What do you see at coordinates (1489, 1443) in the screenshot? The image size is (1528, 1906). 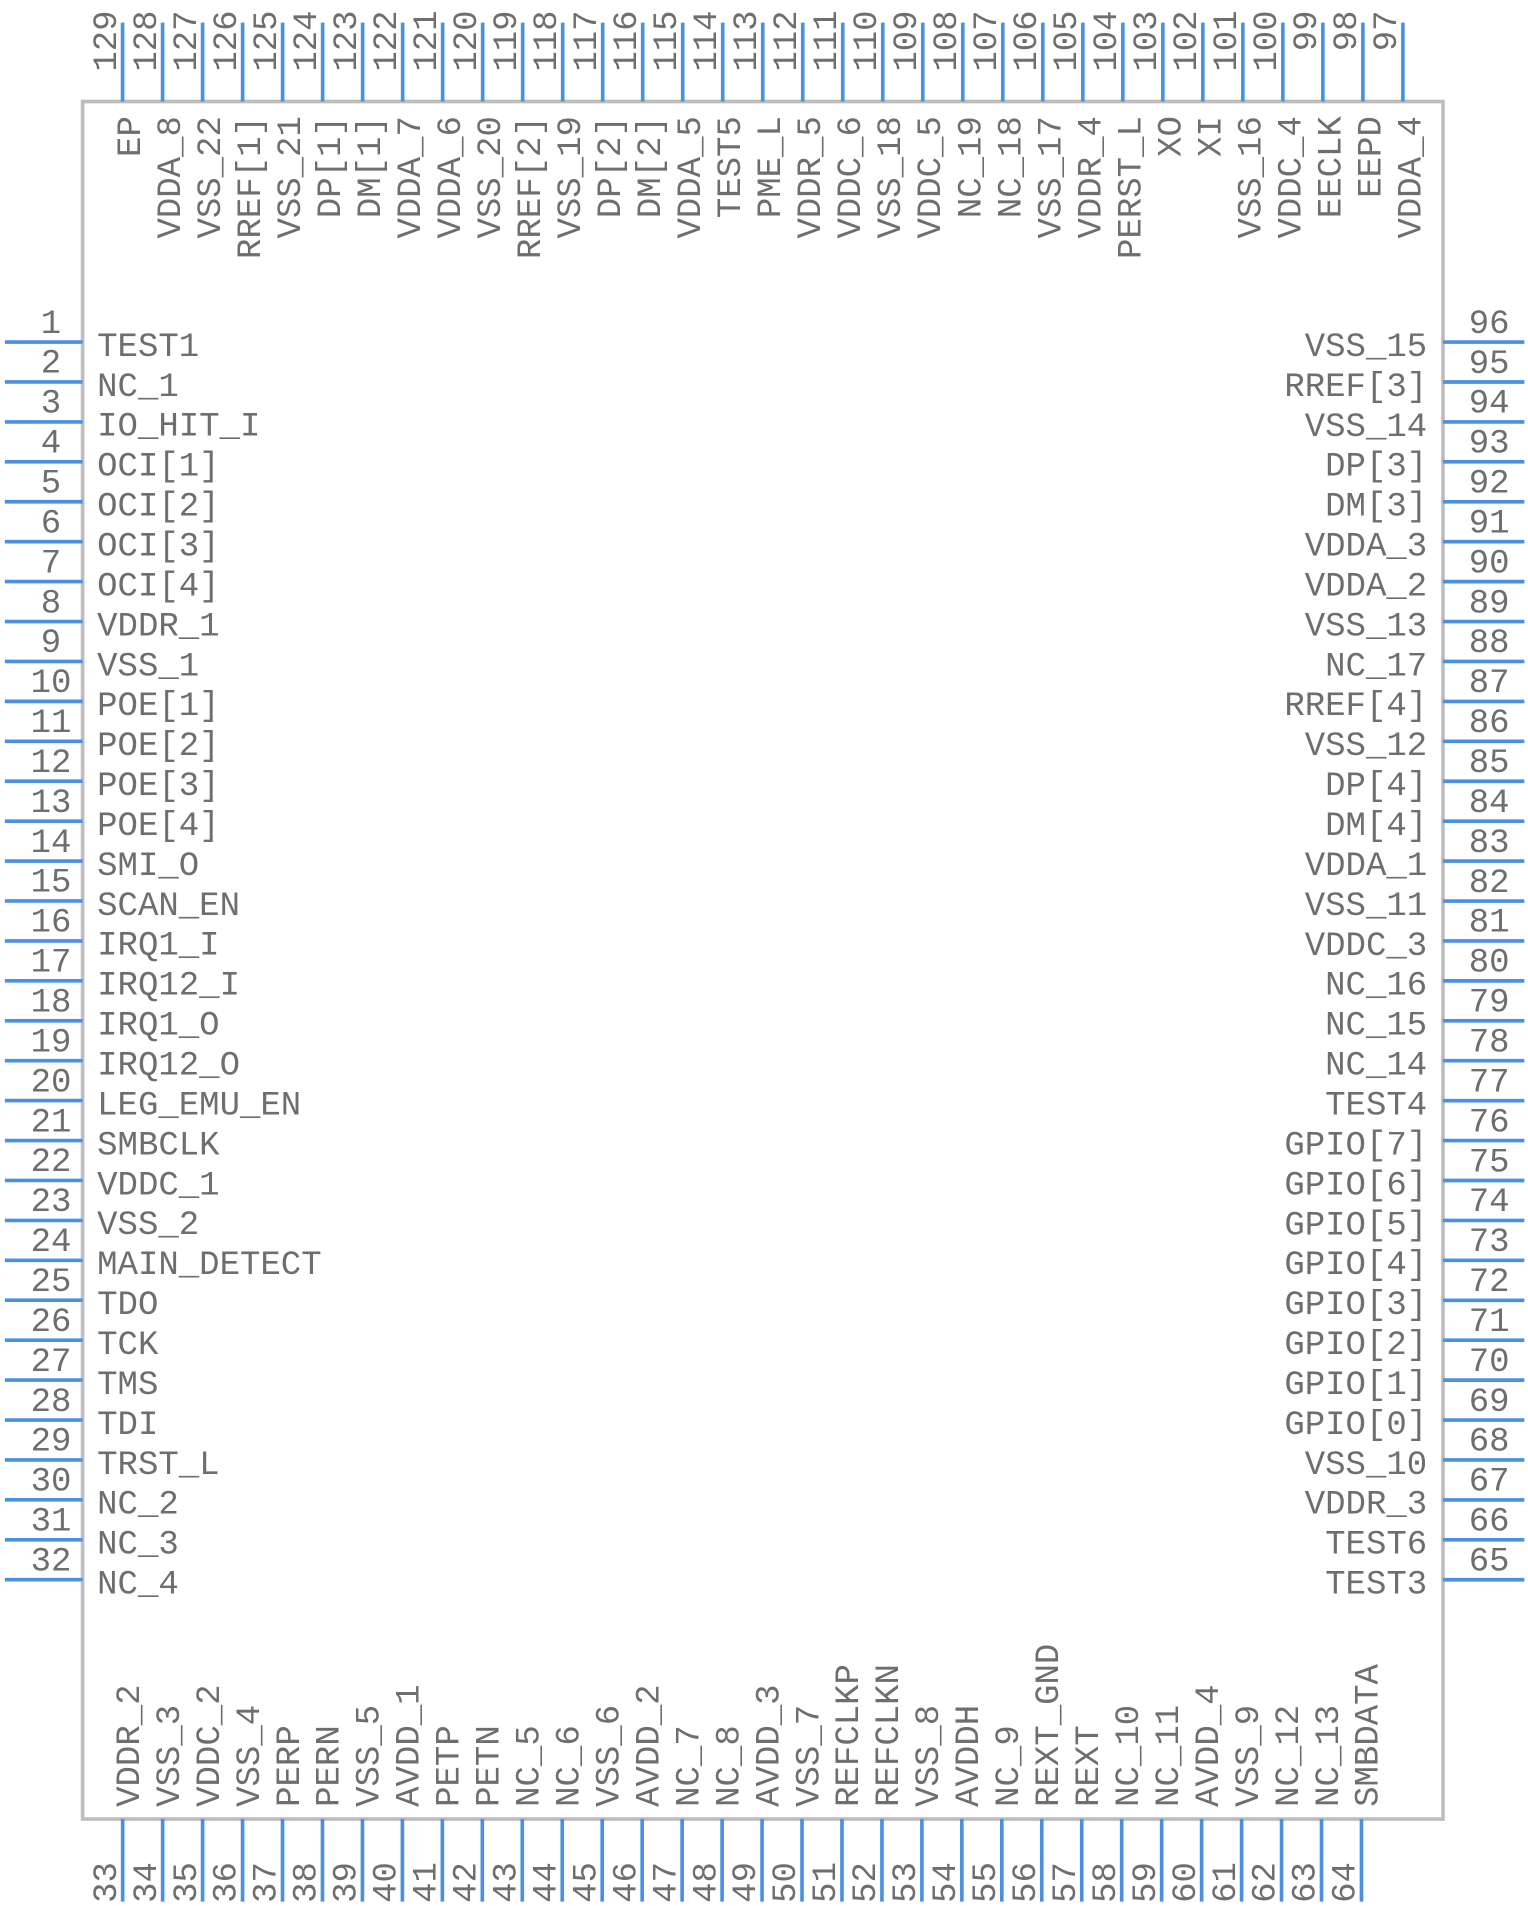 I see `pin-number: 68` at bounding box center [1489, 1443].